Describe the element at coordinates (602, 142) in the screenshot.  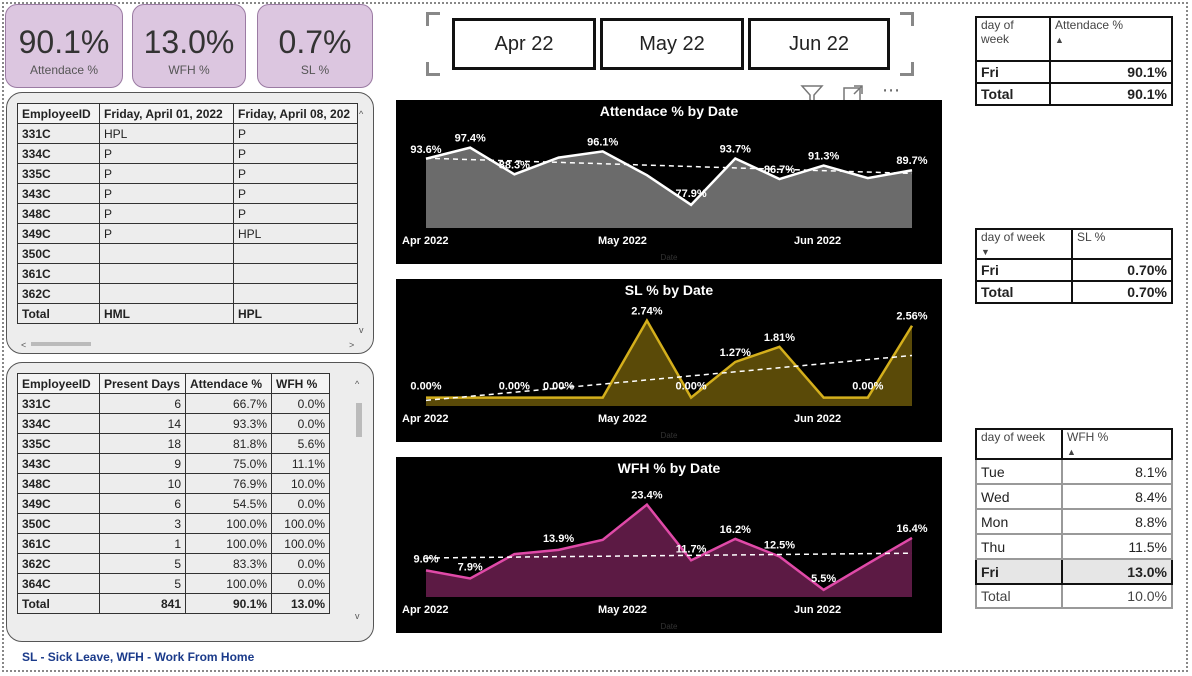
I see `data-label: 96.1%` at that location.